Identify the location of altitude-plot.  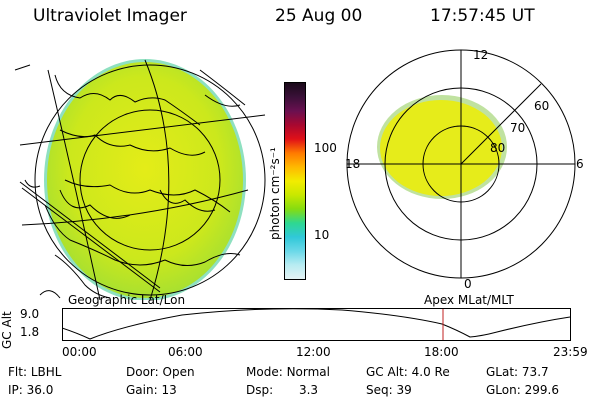
(316, 324).